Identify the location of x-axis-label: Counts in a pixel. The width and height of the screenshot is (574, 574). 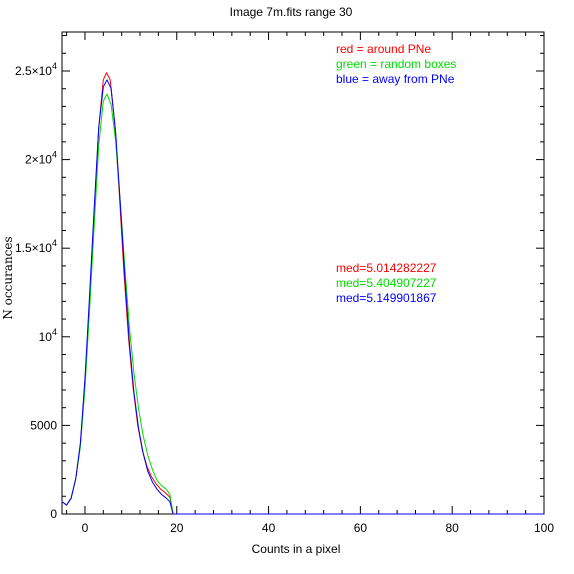
(296, 549).